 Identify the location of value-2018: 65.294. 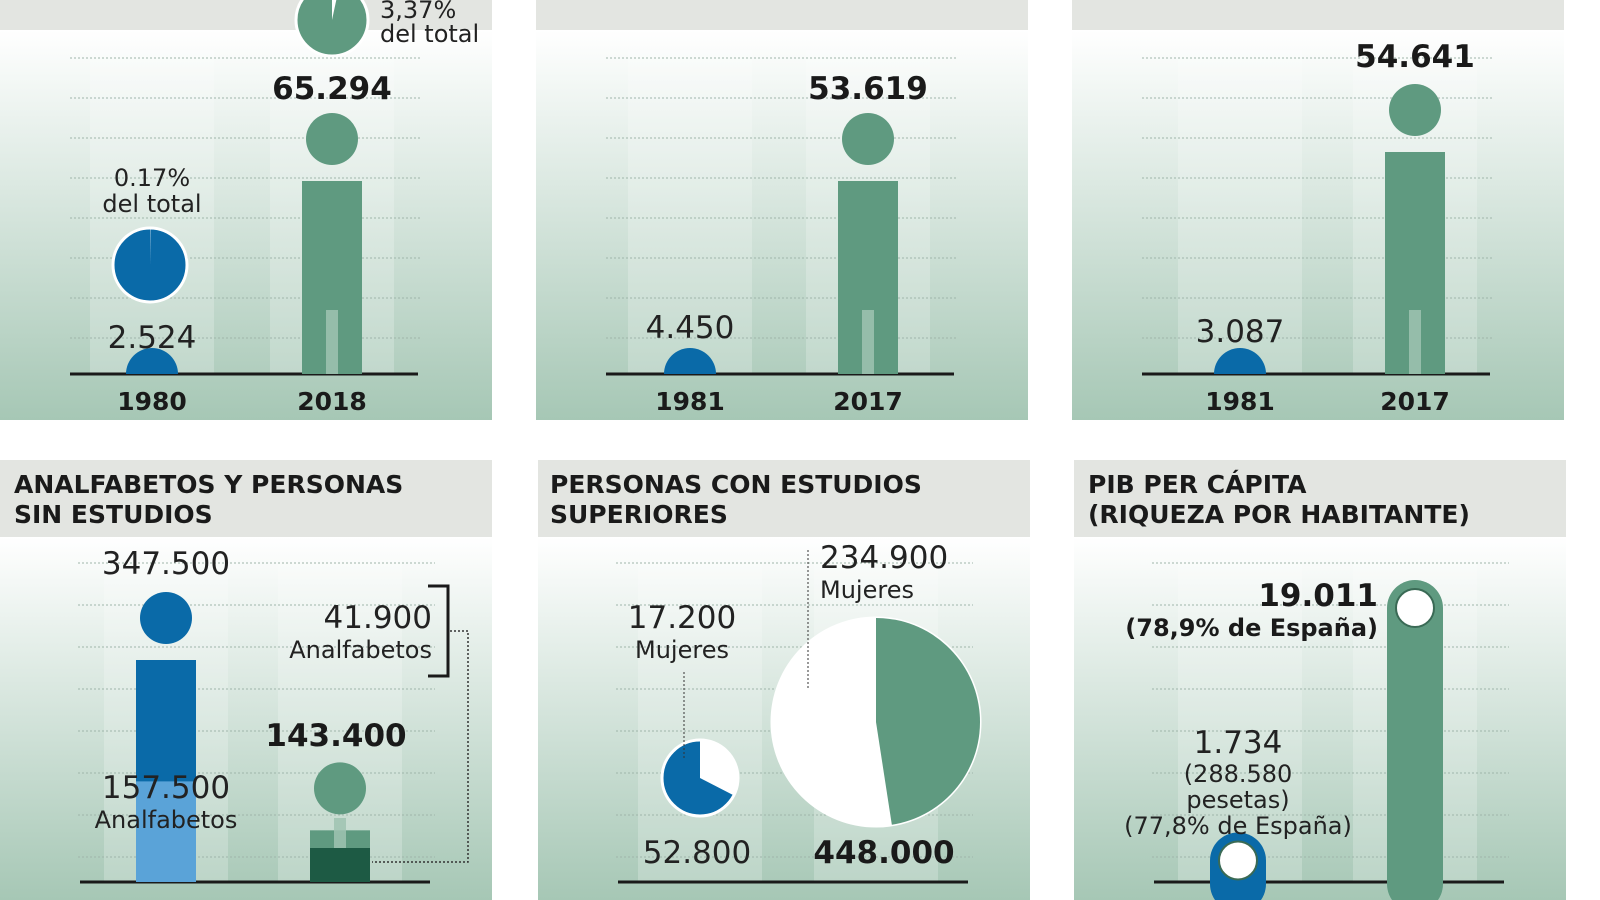
(332, 89).